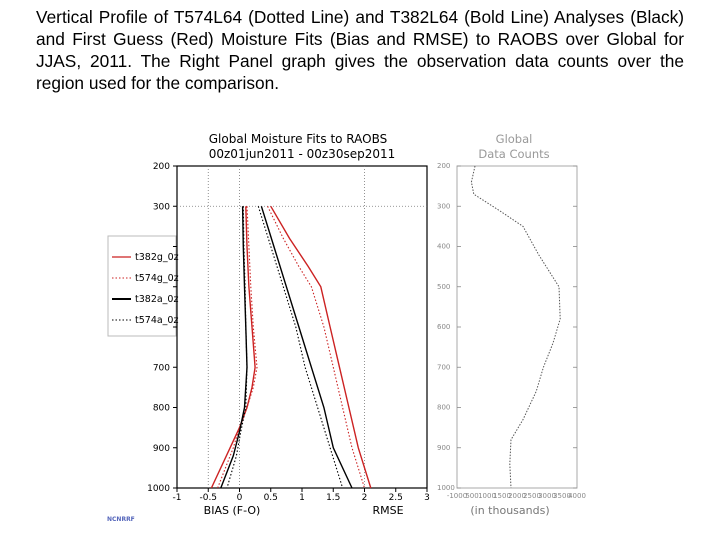 The width and height of the screenshot is (720, 540). Describe the element at coordinates (471, 496) in the screenshot. I see `right-x-tick-label: 500` at that location.